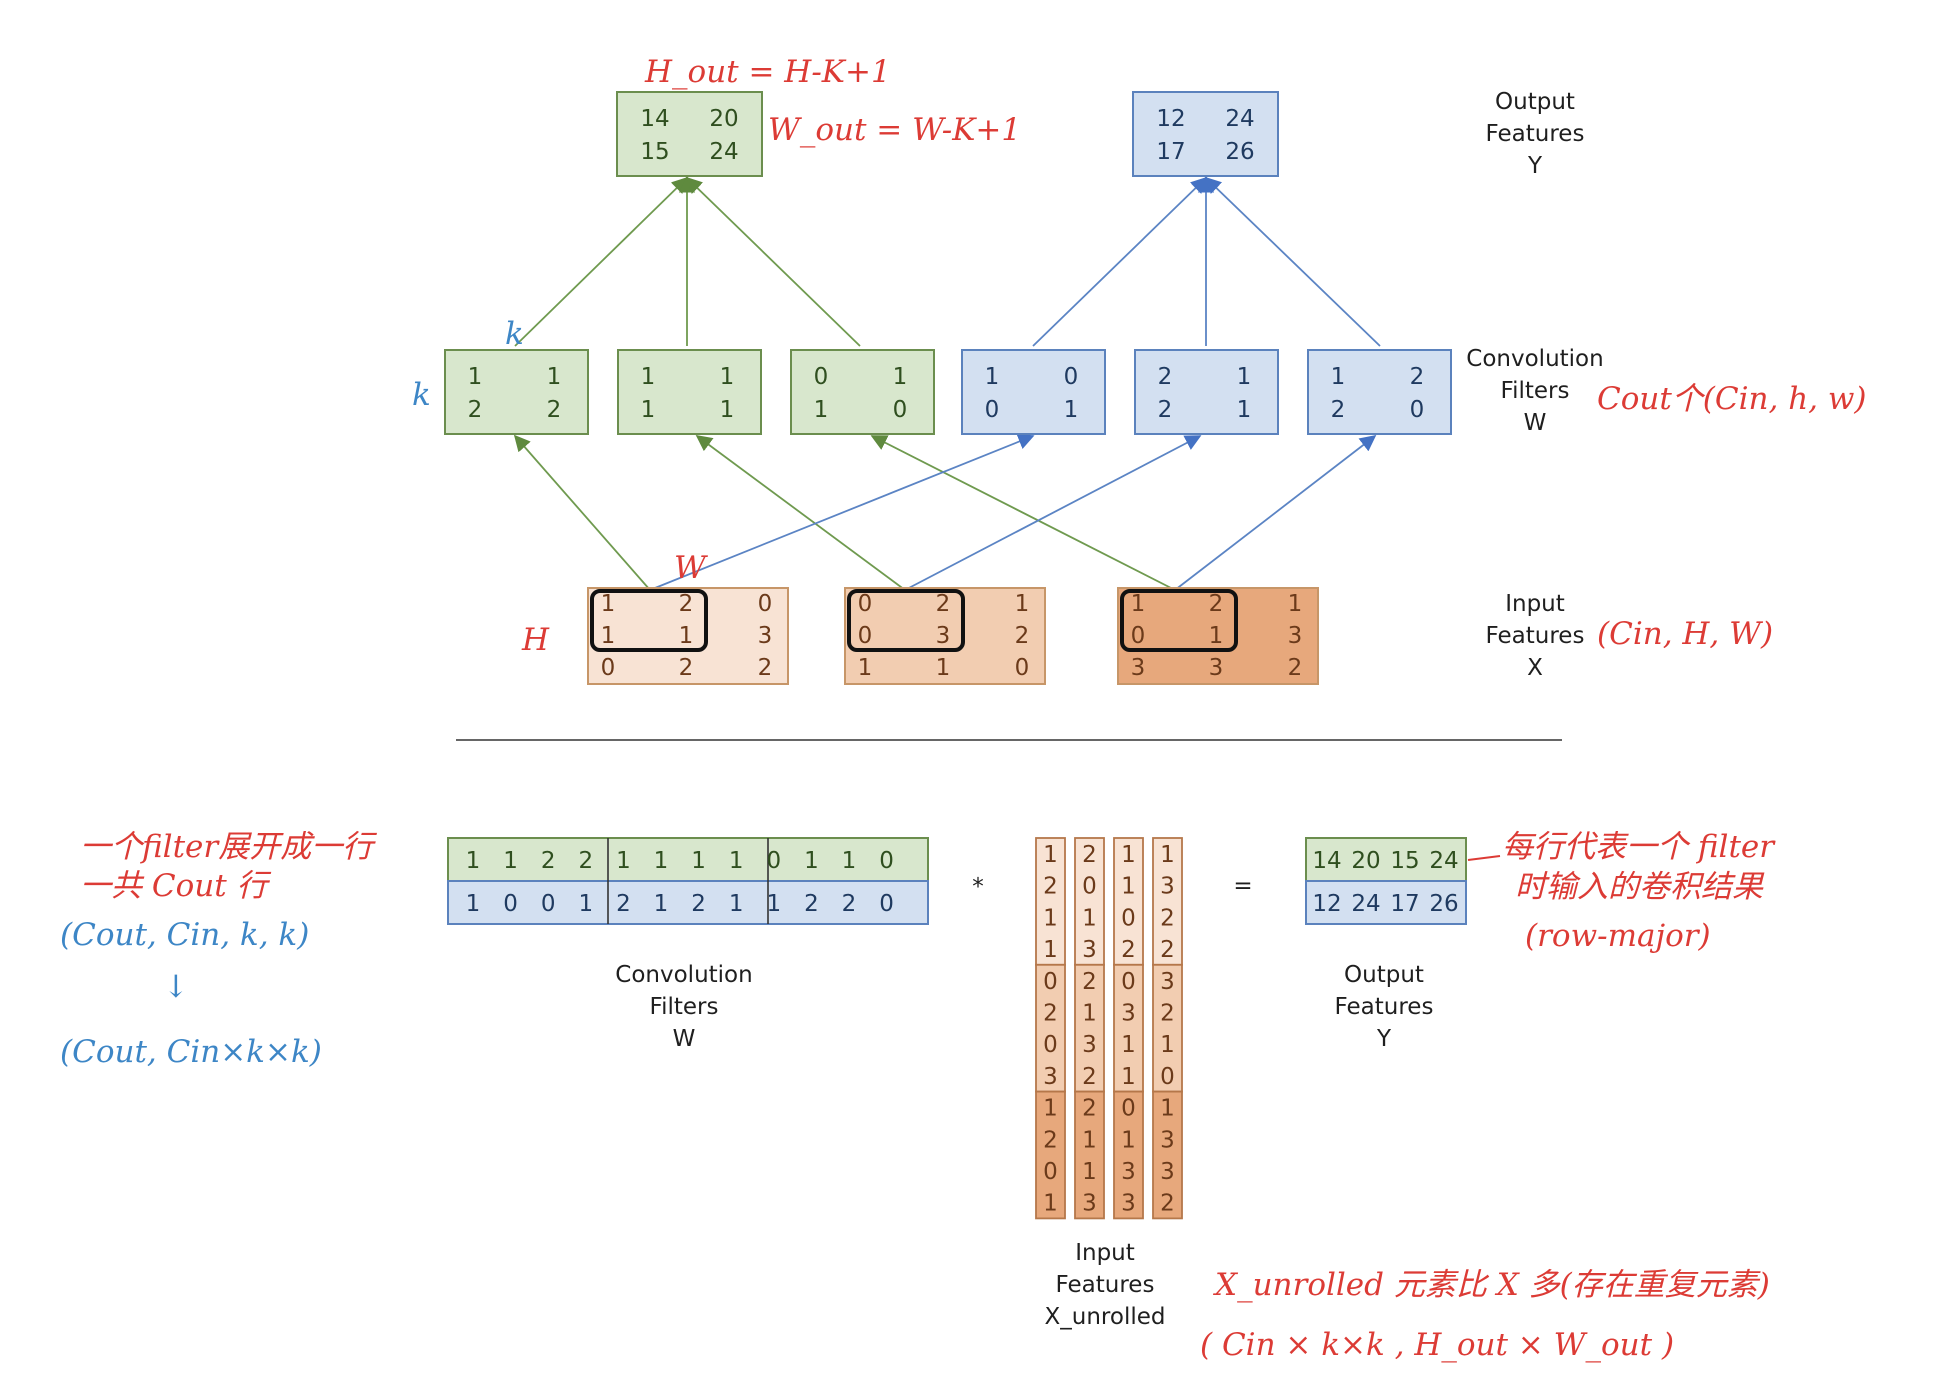 The width and height of the screenshot is (1944, 1375). What do you see at coordinates (228, 847) in the screenshot?
I see `annotation-left-line1: 一个filter展开成一行` at bounding box center [228, 847].